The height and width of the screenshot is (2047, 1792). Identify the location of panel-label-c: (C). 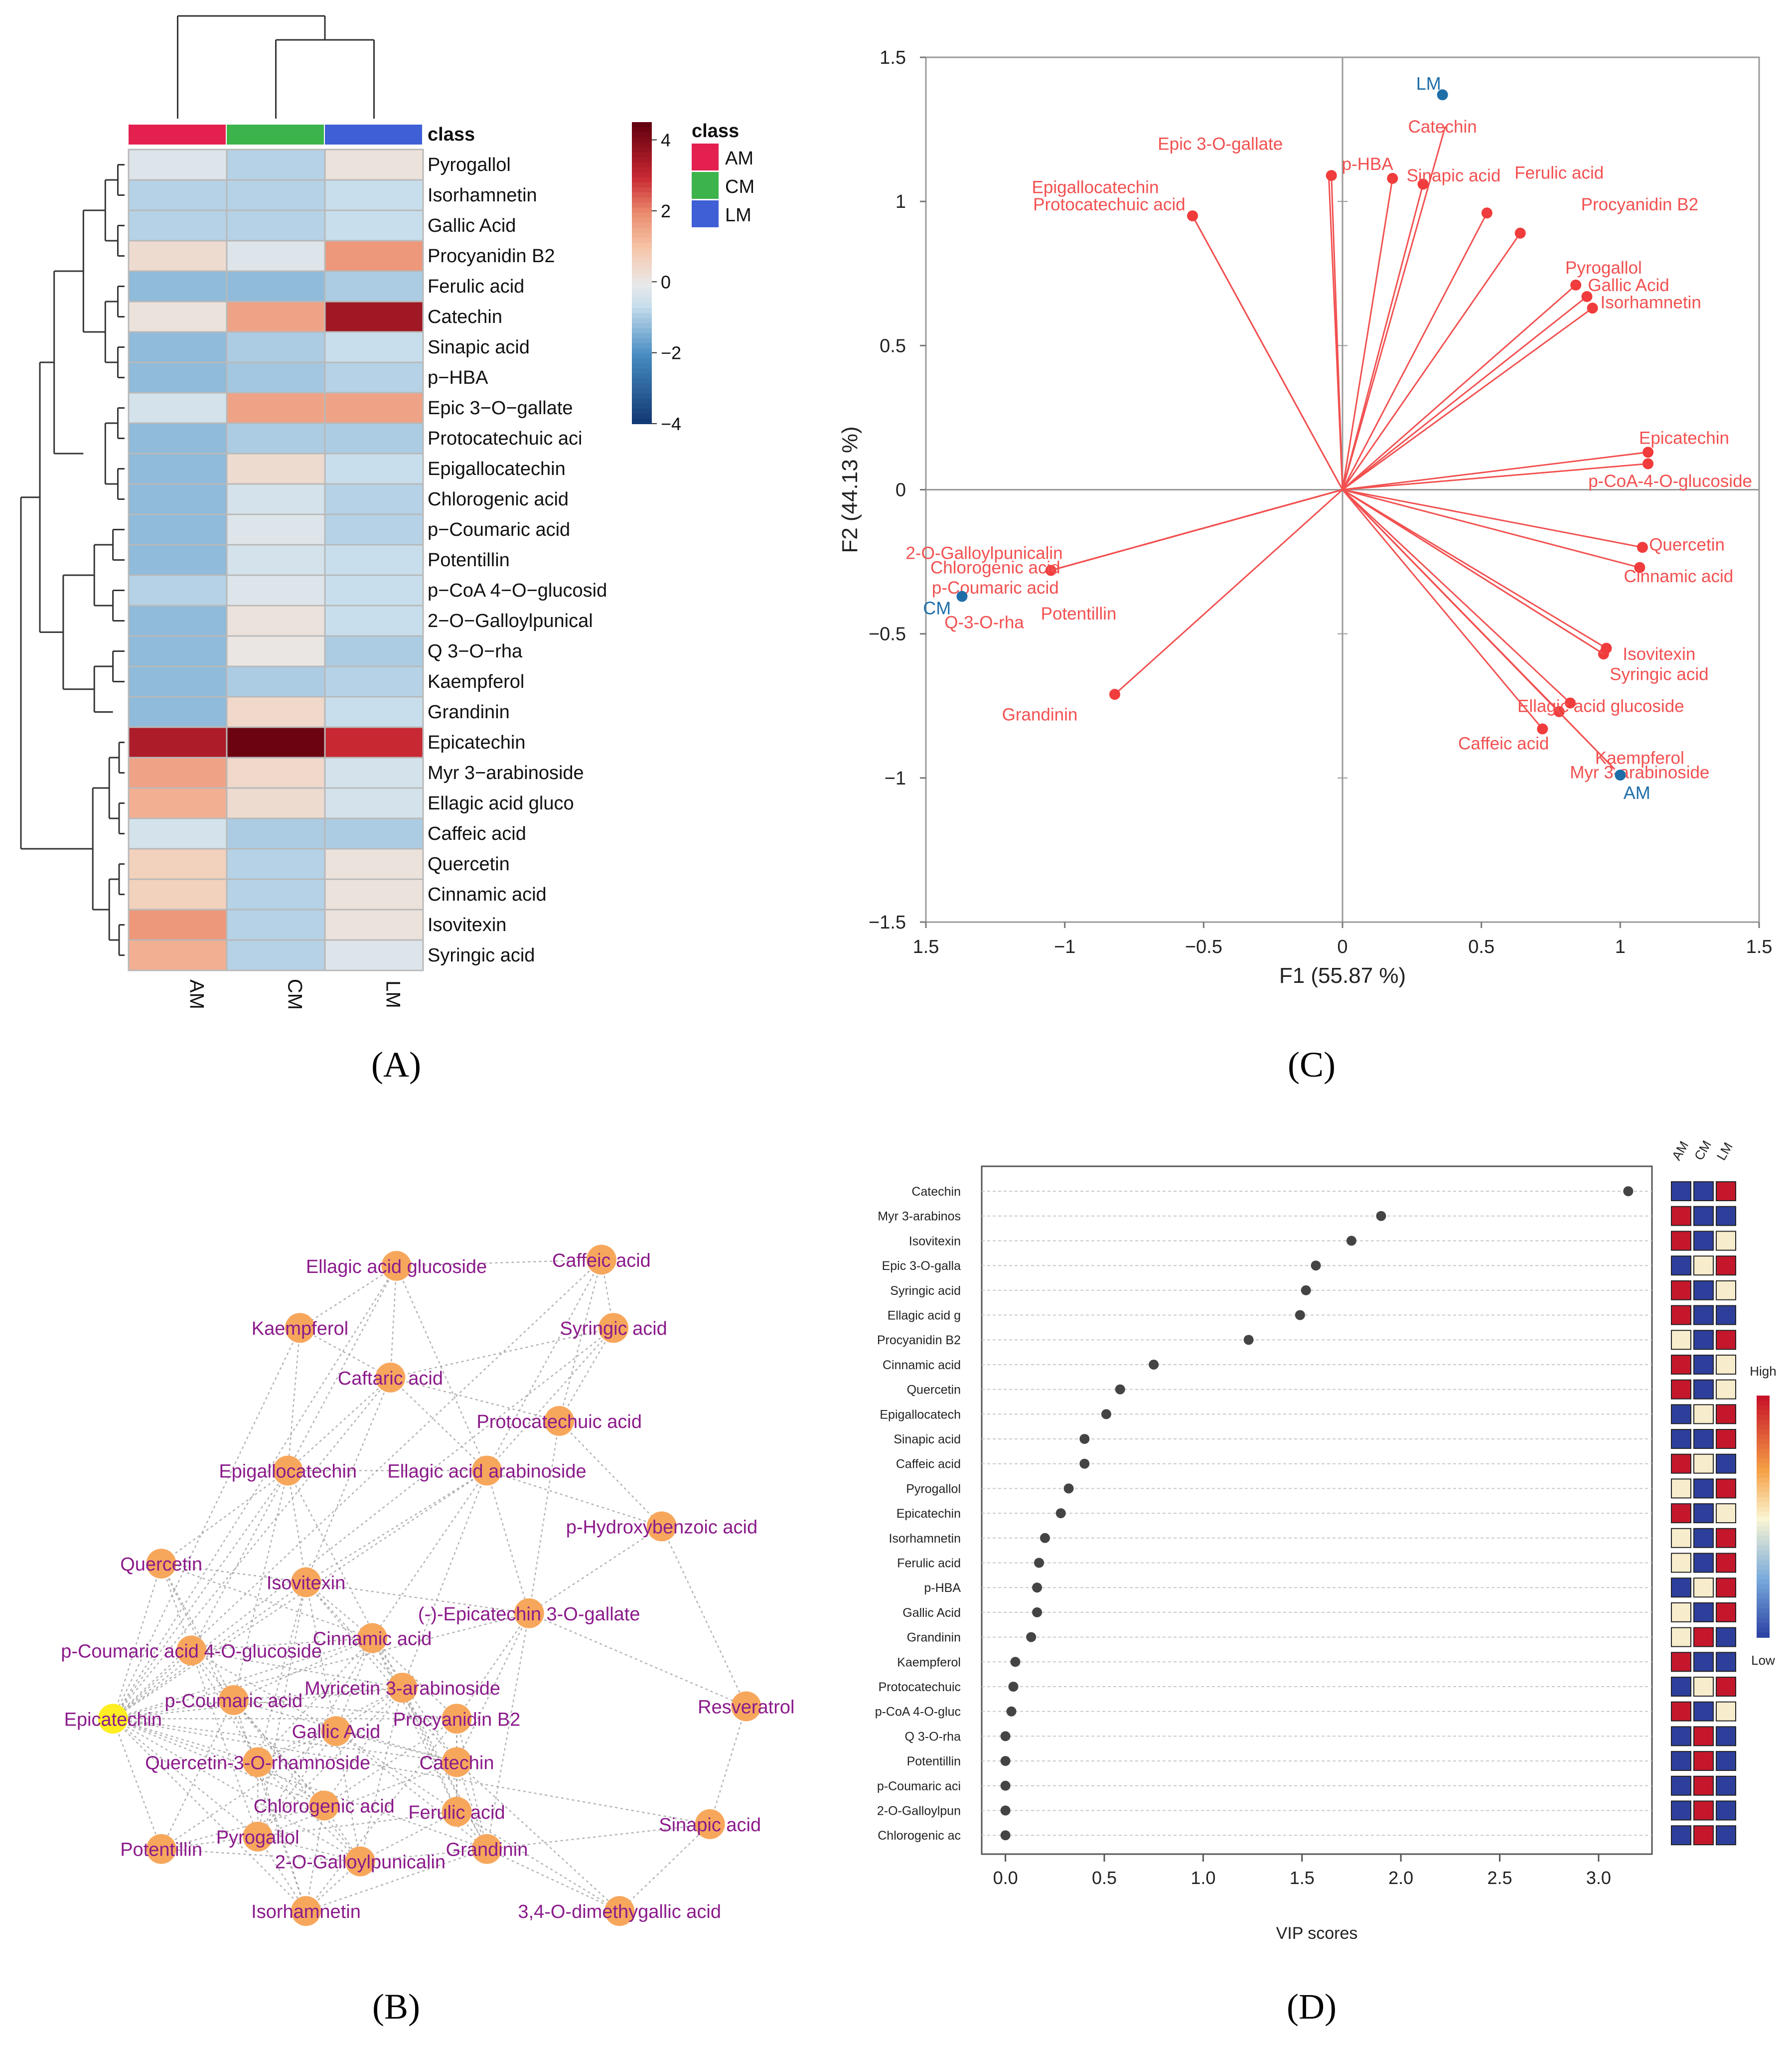
(1312, 1065).